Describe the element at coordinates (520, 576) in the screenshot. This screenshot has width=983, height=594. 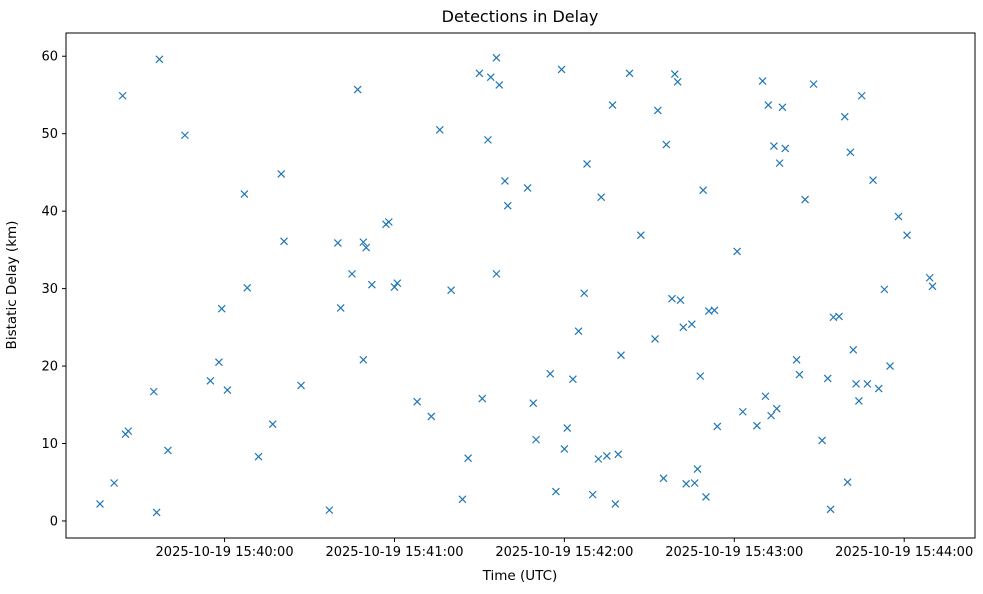
I see `x-axis-label: Time (UTC)` at that location.